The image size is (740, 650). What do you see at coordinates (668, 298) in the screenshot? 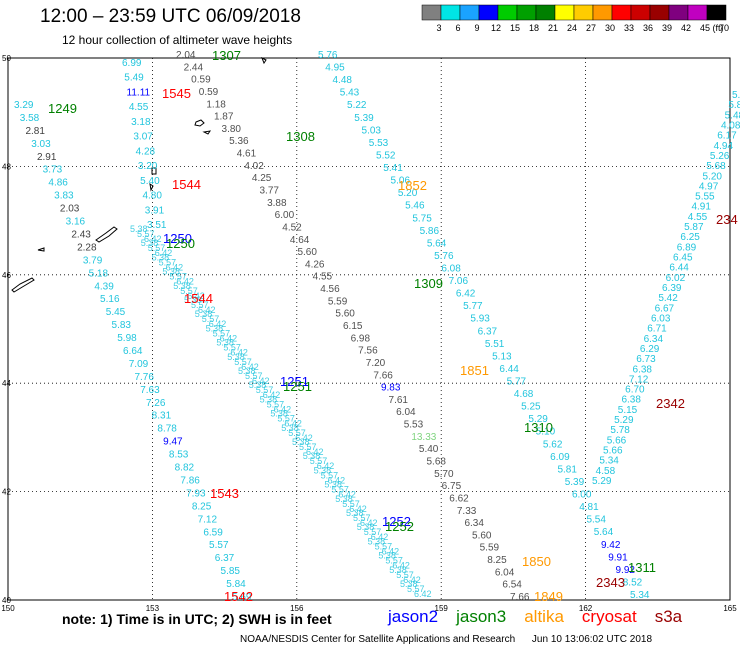
I see `wave-height-value: 5.42` at bounding box center [668, 298].